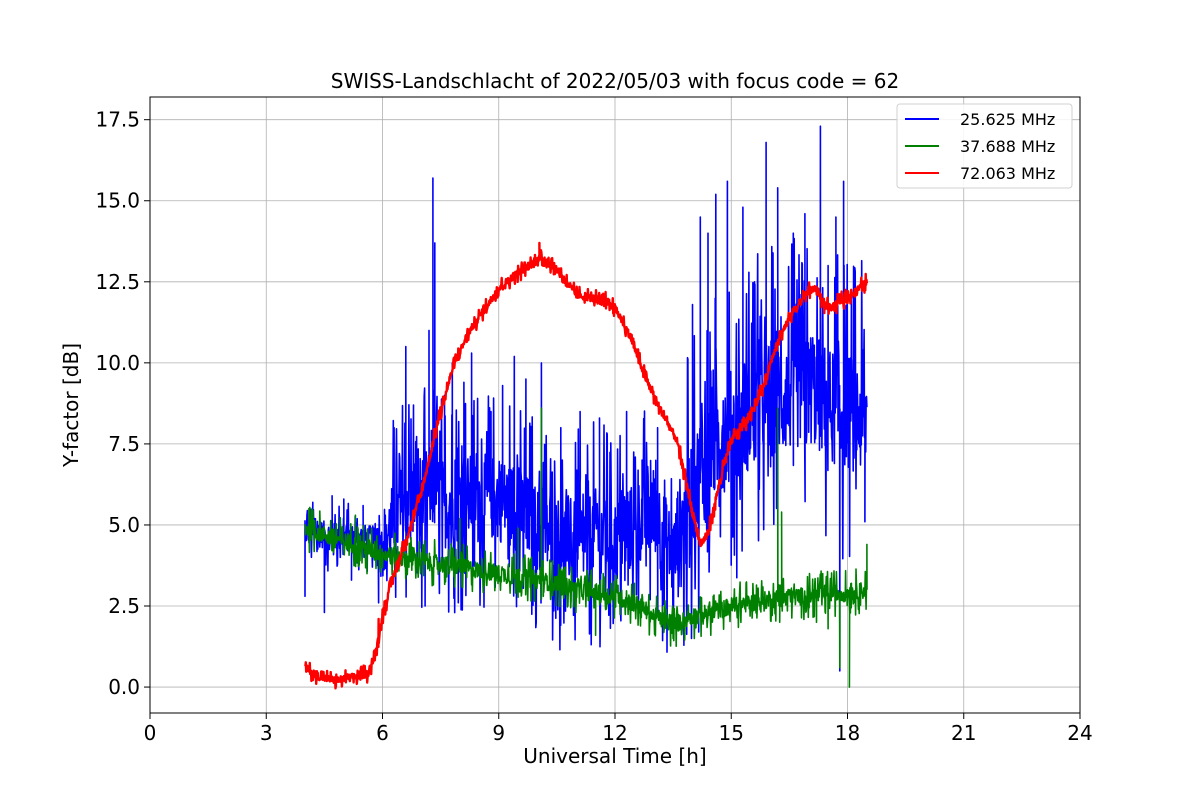 The height and width of the screenshot is (800, 1200). I want to click on x-tick-label: 24, so click(1079, 733).